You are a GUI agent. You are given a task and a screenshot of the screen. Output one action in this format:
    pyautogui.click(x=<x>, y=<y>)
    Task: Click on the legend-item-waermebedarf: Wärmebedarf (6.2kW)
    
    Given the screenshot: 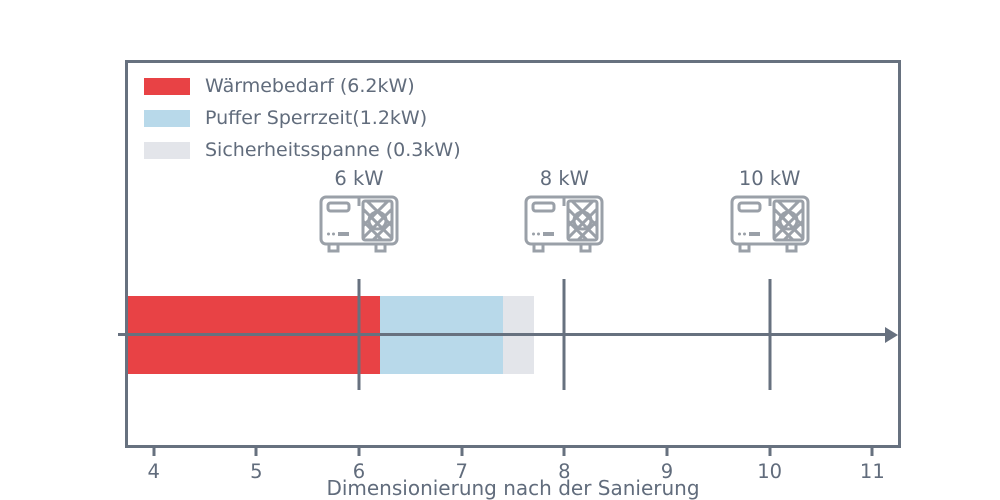 What is the action you would take?
    pyautogui.click(x=302, y=86)
    